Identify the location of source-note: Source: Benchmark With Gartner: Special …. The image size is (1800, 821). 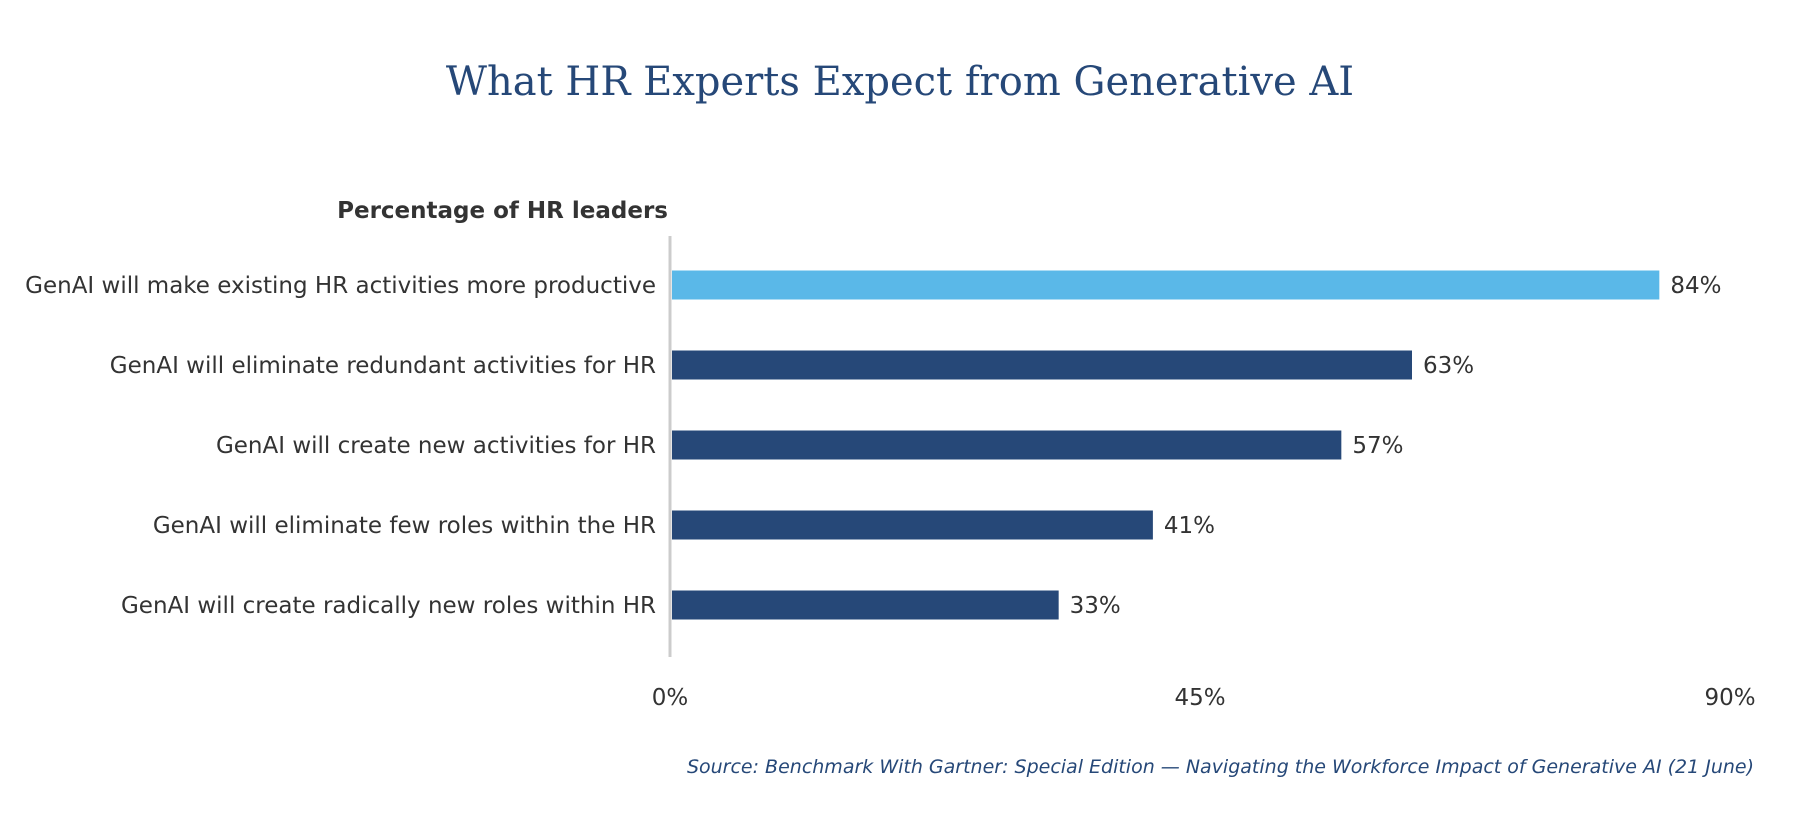
(1220, 767).